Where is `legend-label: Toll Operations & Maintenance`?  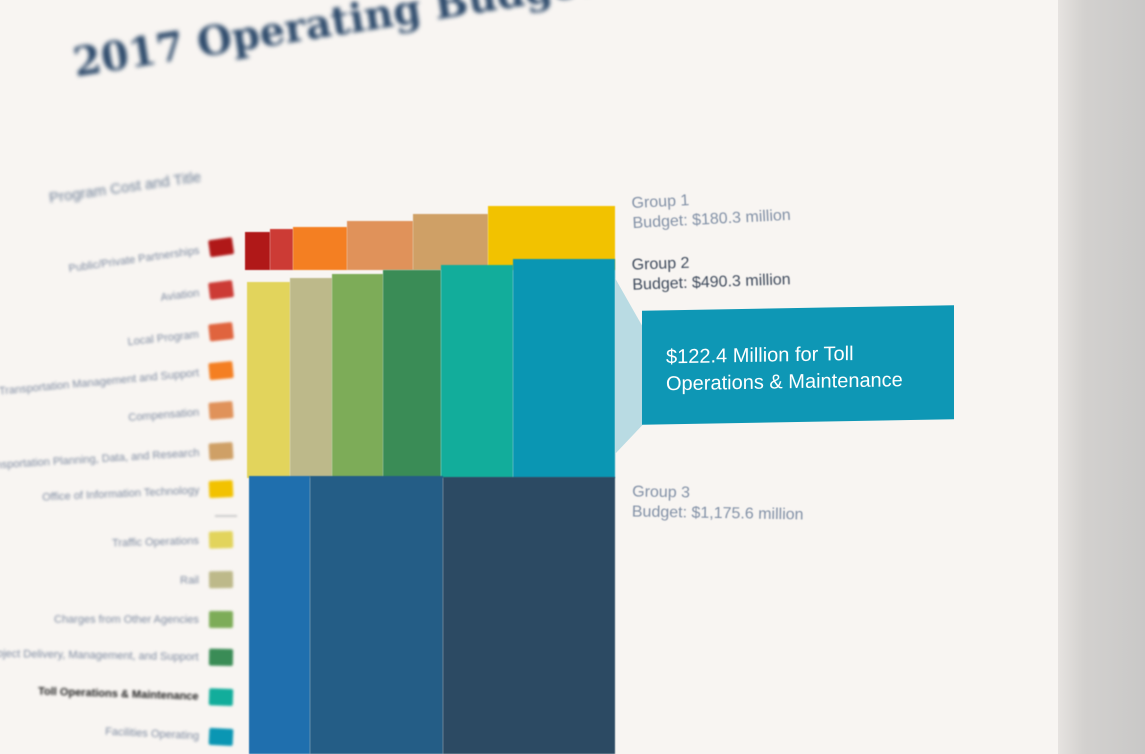 legend-label: Toll Operations & Maintenance is located at coordinates (119, 694).